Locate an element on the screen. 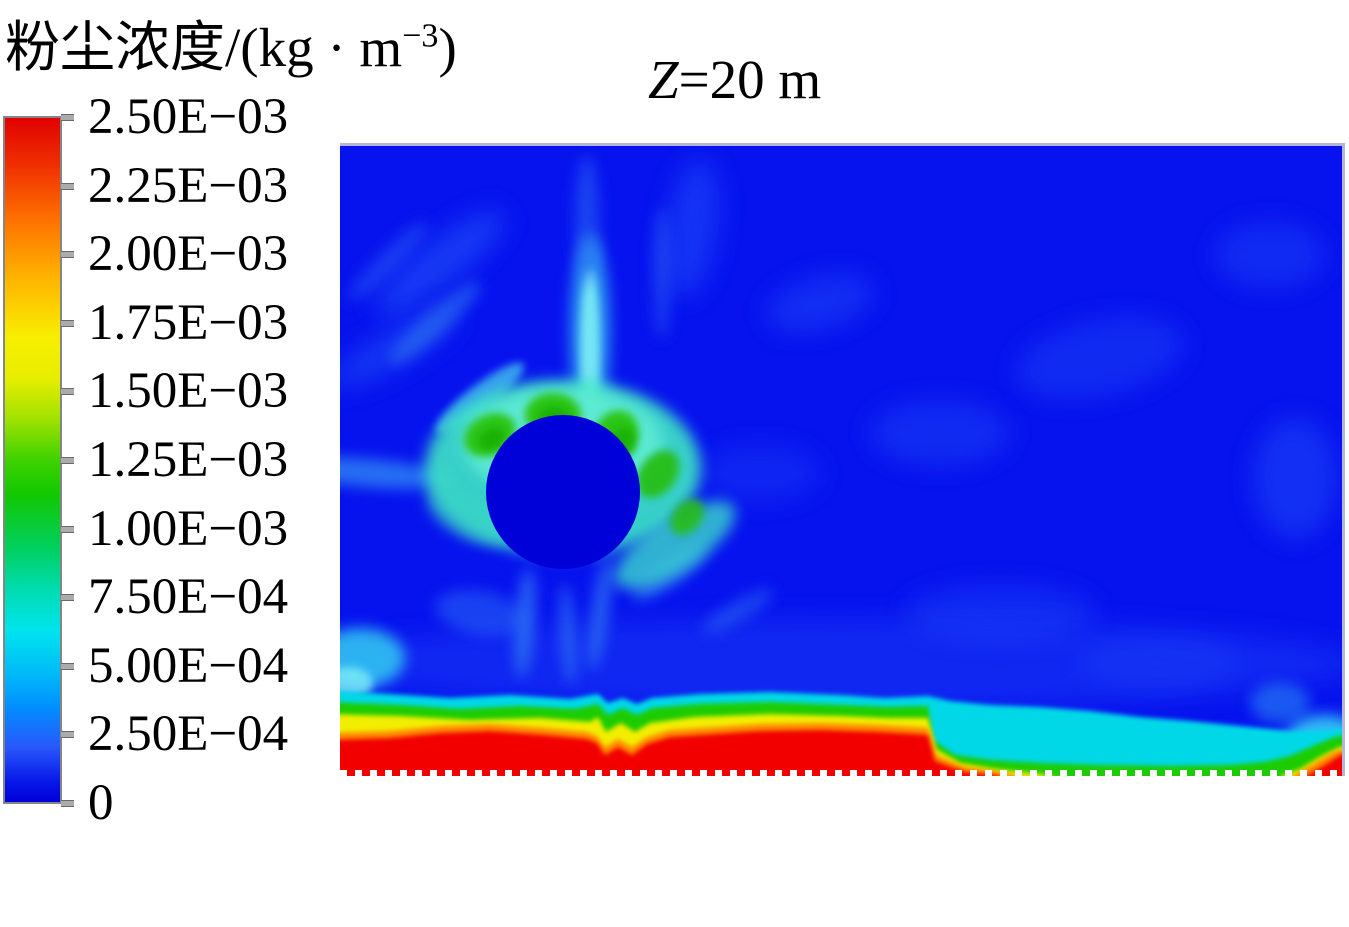 The width and height of the screenshot is (1349, 927). unit-label-exponent: −3 is located at coordinates (420, 36).